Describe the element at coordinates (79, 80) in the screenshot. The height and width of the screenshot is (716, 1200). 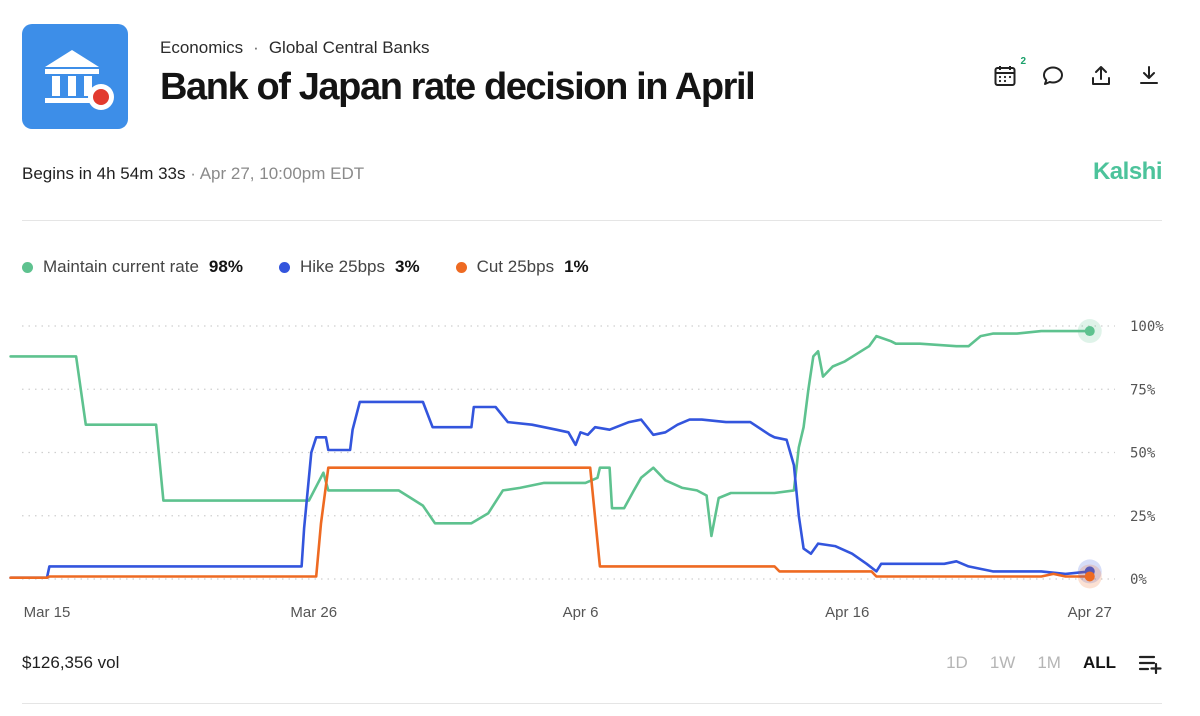
I see `bank-icon` at that location.